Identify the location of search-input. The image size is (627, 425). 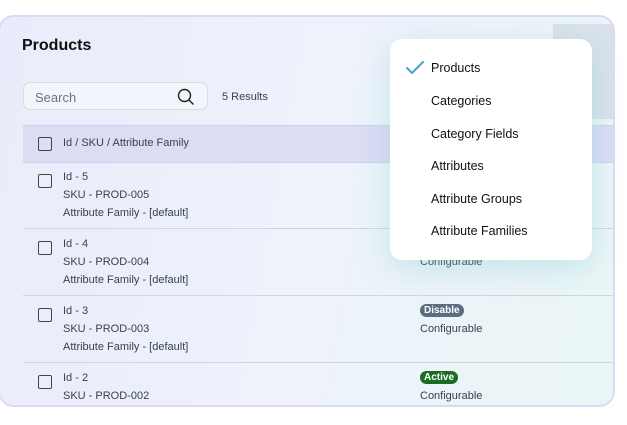
(105, 97).